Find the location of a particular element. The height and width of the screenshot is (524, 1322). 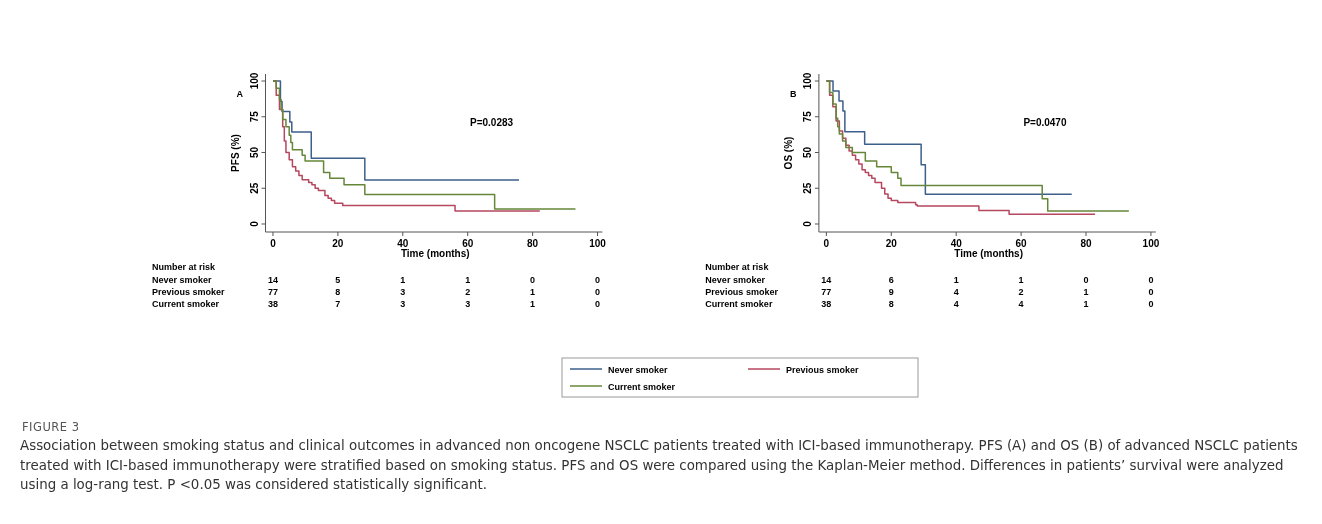

annotation: P=0.0470 is located at coordinates (1045, 122).